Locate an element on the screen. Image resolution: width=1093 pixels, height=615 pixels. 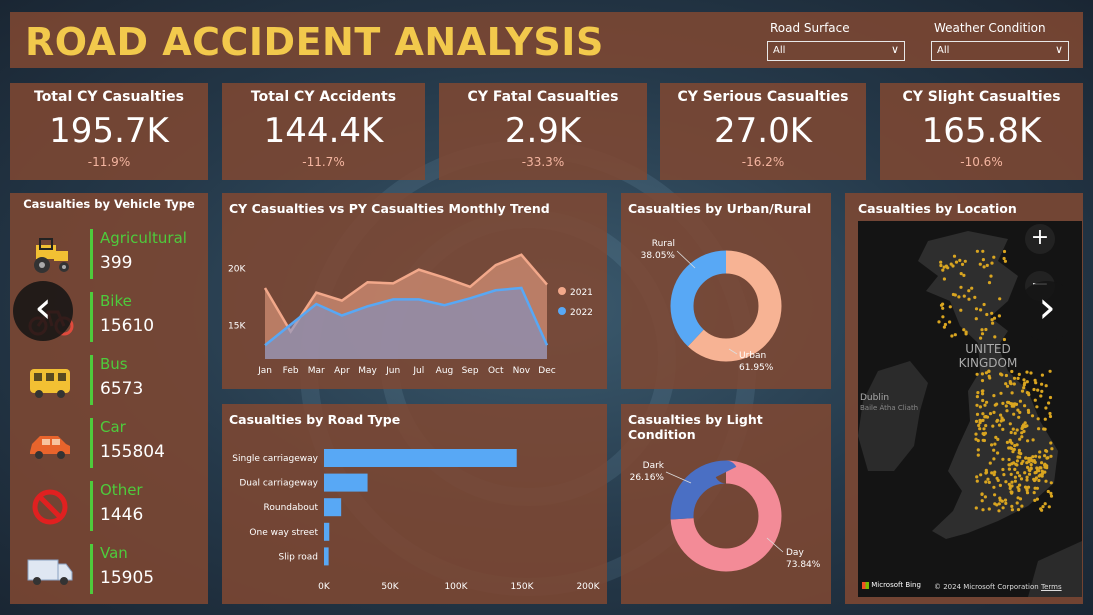
next-page-button: › is located at coordinates (1047, 311).